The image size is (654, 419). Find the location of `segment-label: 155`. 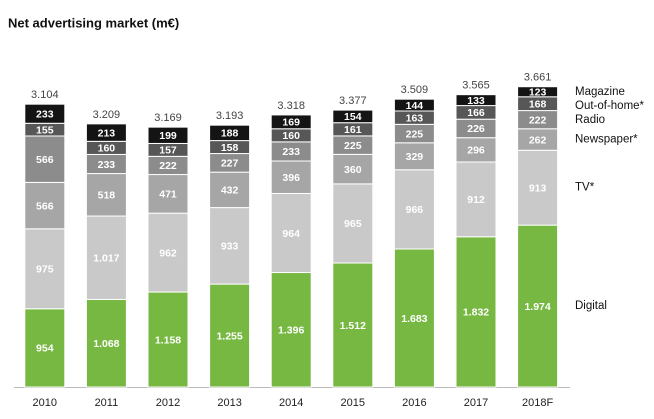

segment-label: 155 is located at coordinates (45, 130).